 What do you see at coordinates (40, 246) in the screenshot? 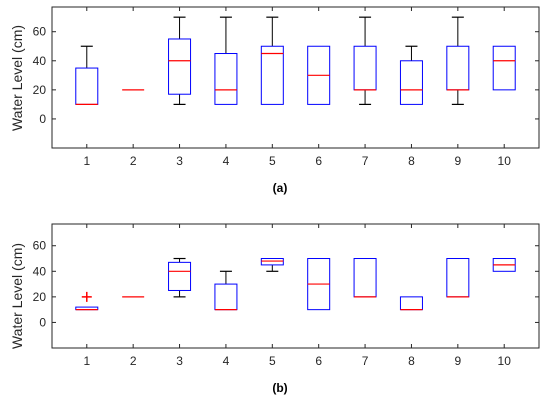
I see `panel-b-y-tick-label: 60` at bounding box center [40, 246].